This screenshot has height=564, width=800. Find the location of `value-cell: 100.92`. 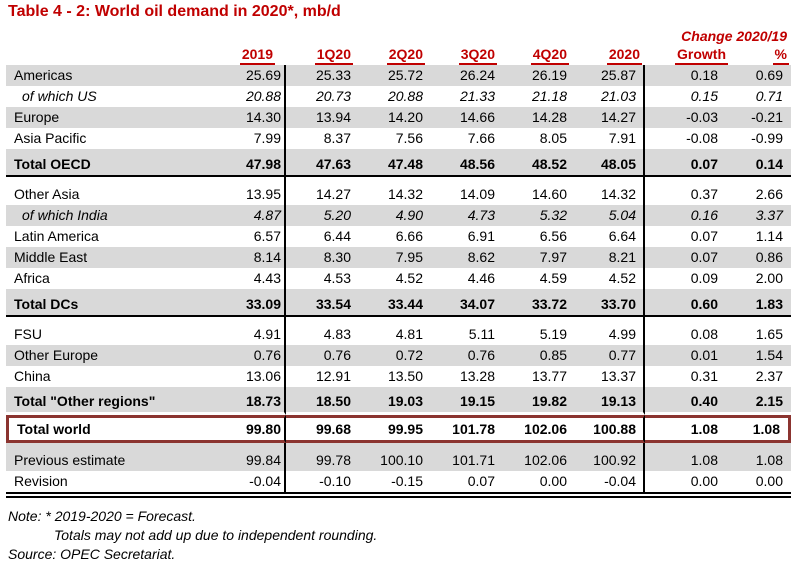

value-cell: 100.92 is located at coordinates (609, 457).